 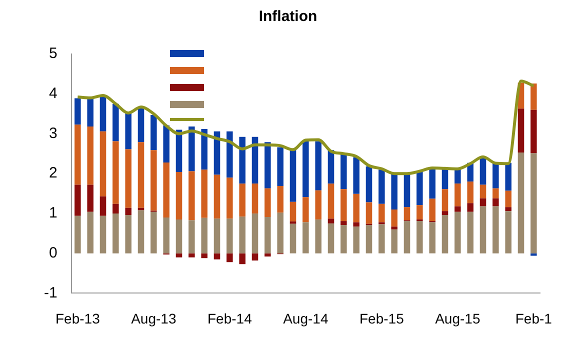 I want to click on y-tick-label: 1, so click(x=53, y=213).